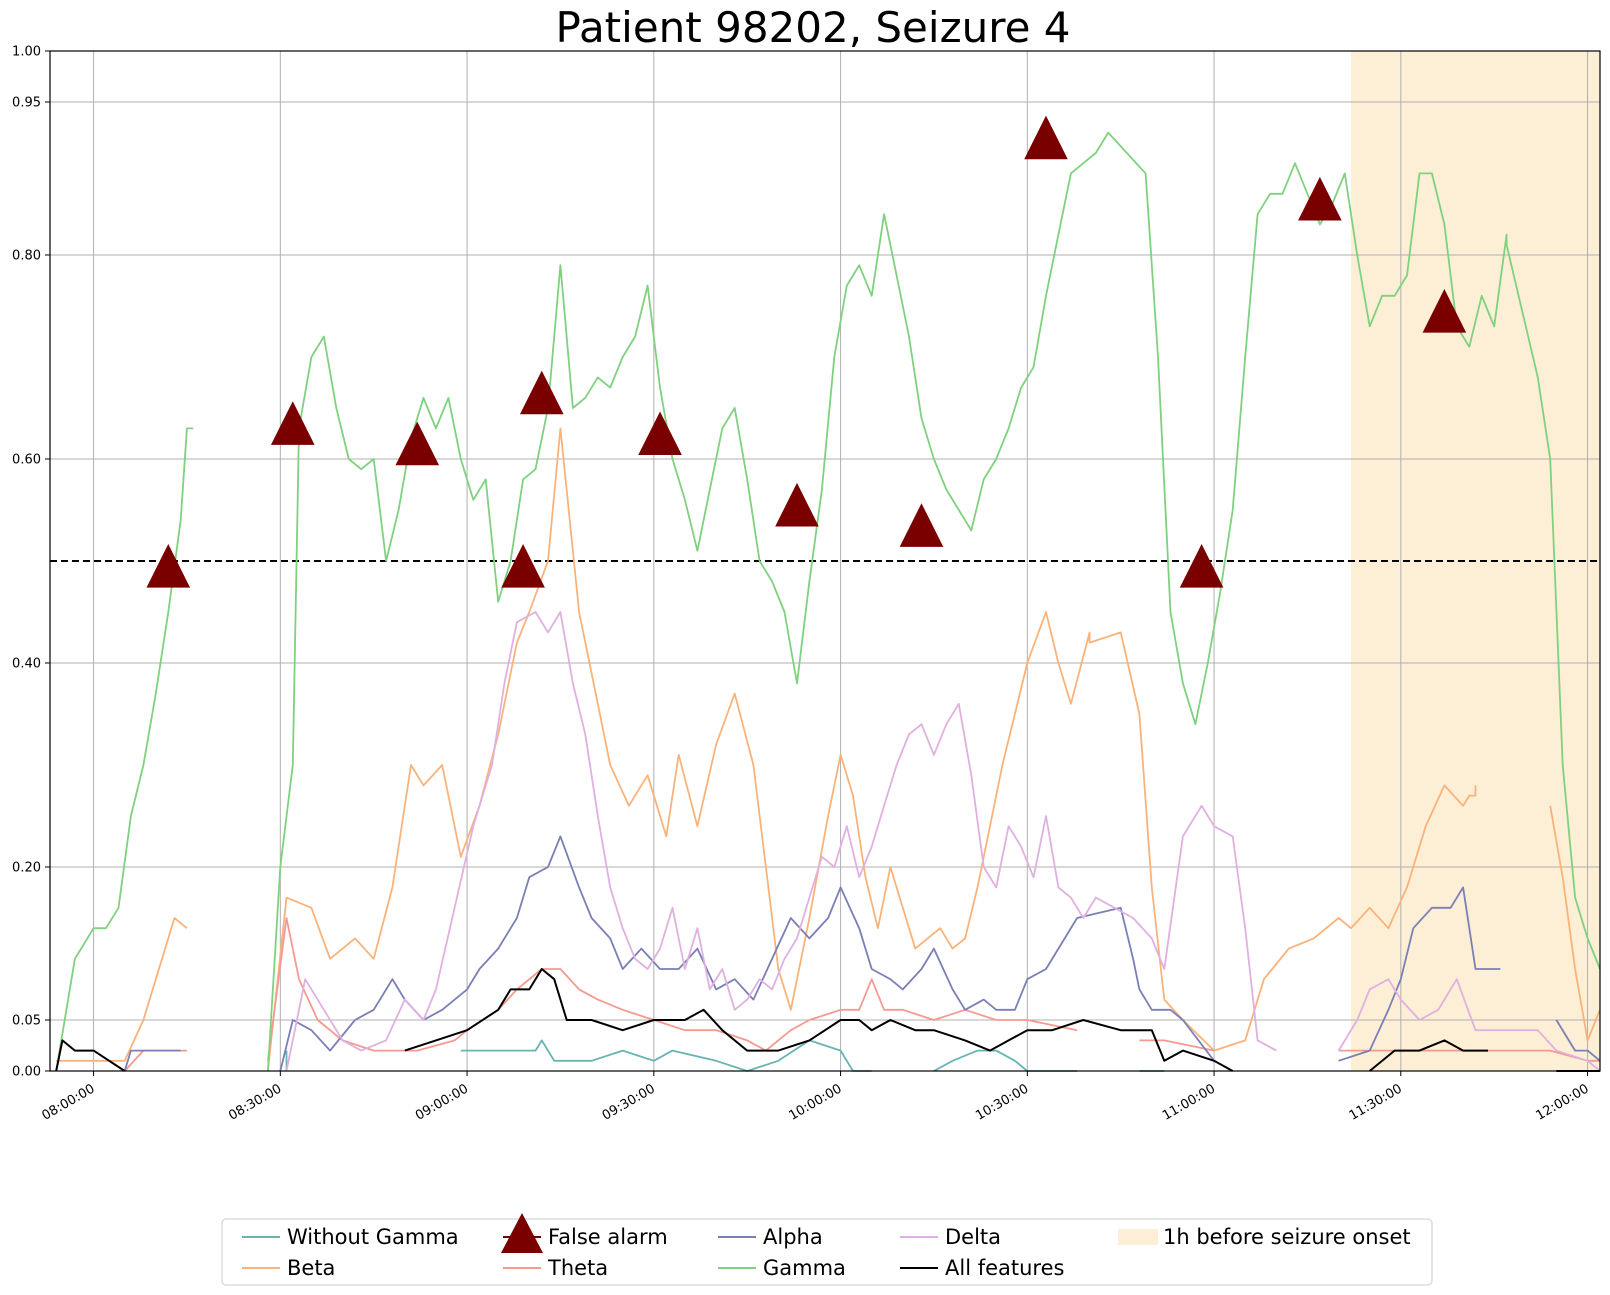 Image resolution: width=1610 pixels, height=1295 pixels. What do you see at coordinates (804, 1268) in the screenshot?
I see `legend-label: Gamma` at bounding box center [804, 1268].